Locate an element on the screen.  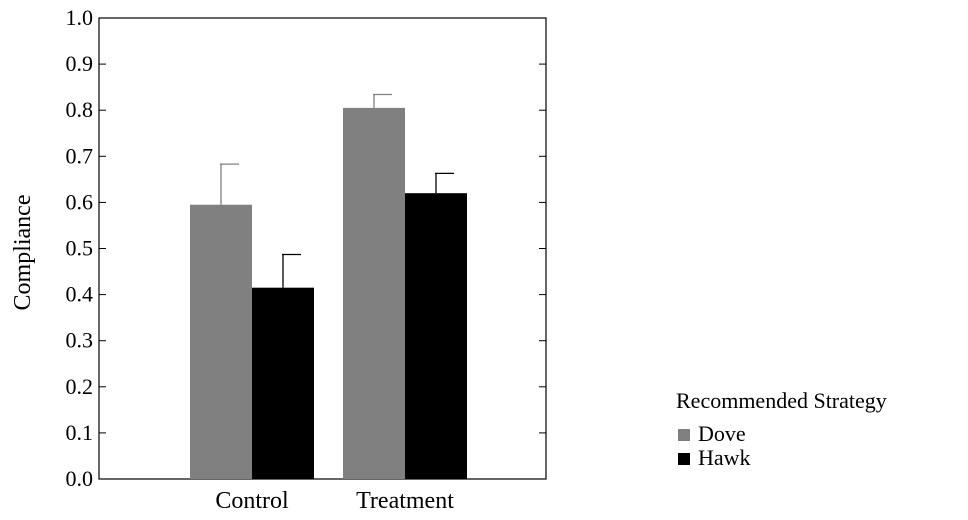
y-tick-label: 0.8 is located at coordinates (80, 109).